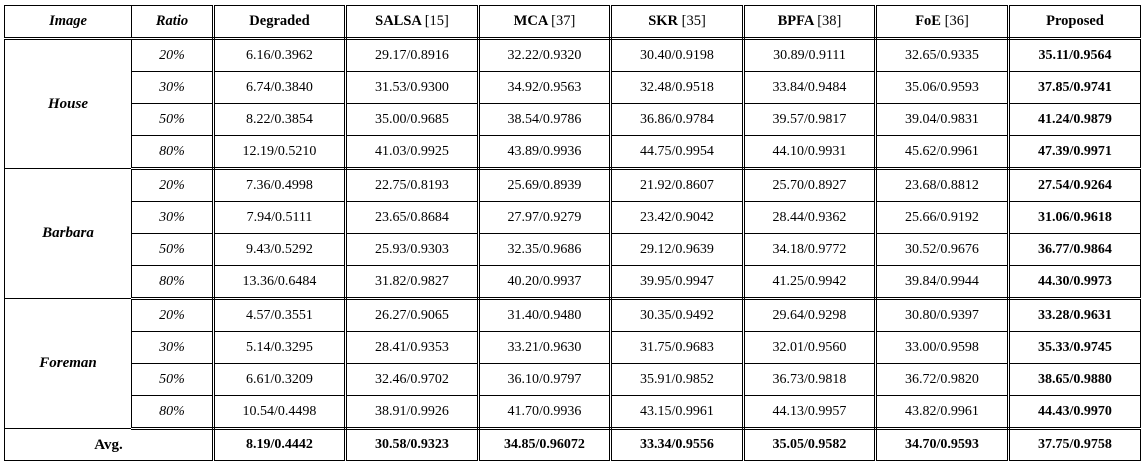 This screenshot has width=1145, height=461. I want to click on value-cell: 29.17/0.8916, so click(412, 55).